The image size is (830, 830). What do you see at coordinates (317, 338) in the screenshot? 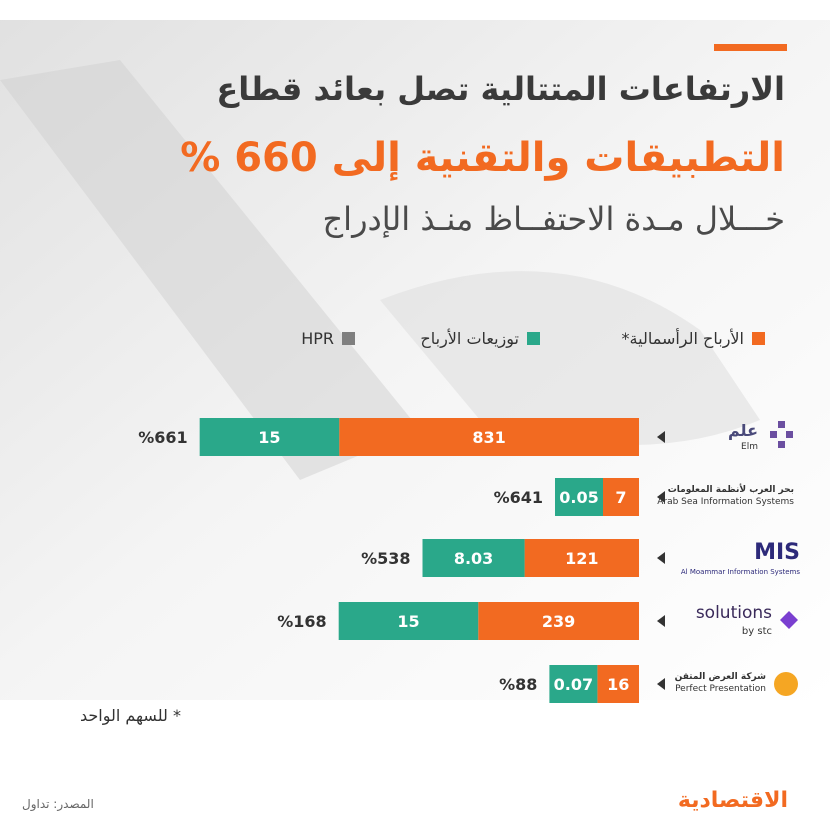
I see `legend-label: HPR` at bounding box center [317, 338].